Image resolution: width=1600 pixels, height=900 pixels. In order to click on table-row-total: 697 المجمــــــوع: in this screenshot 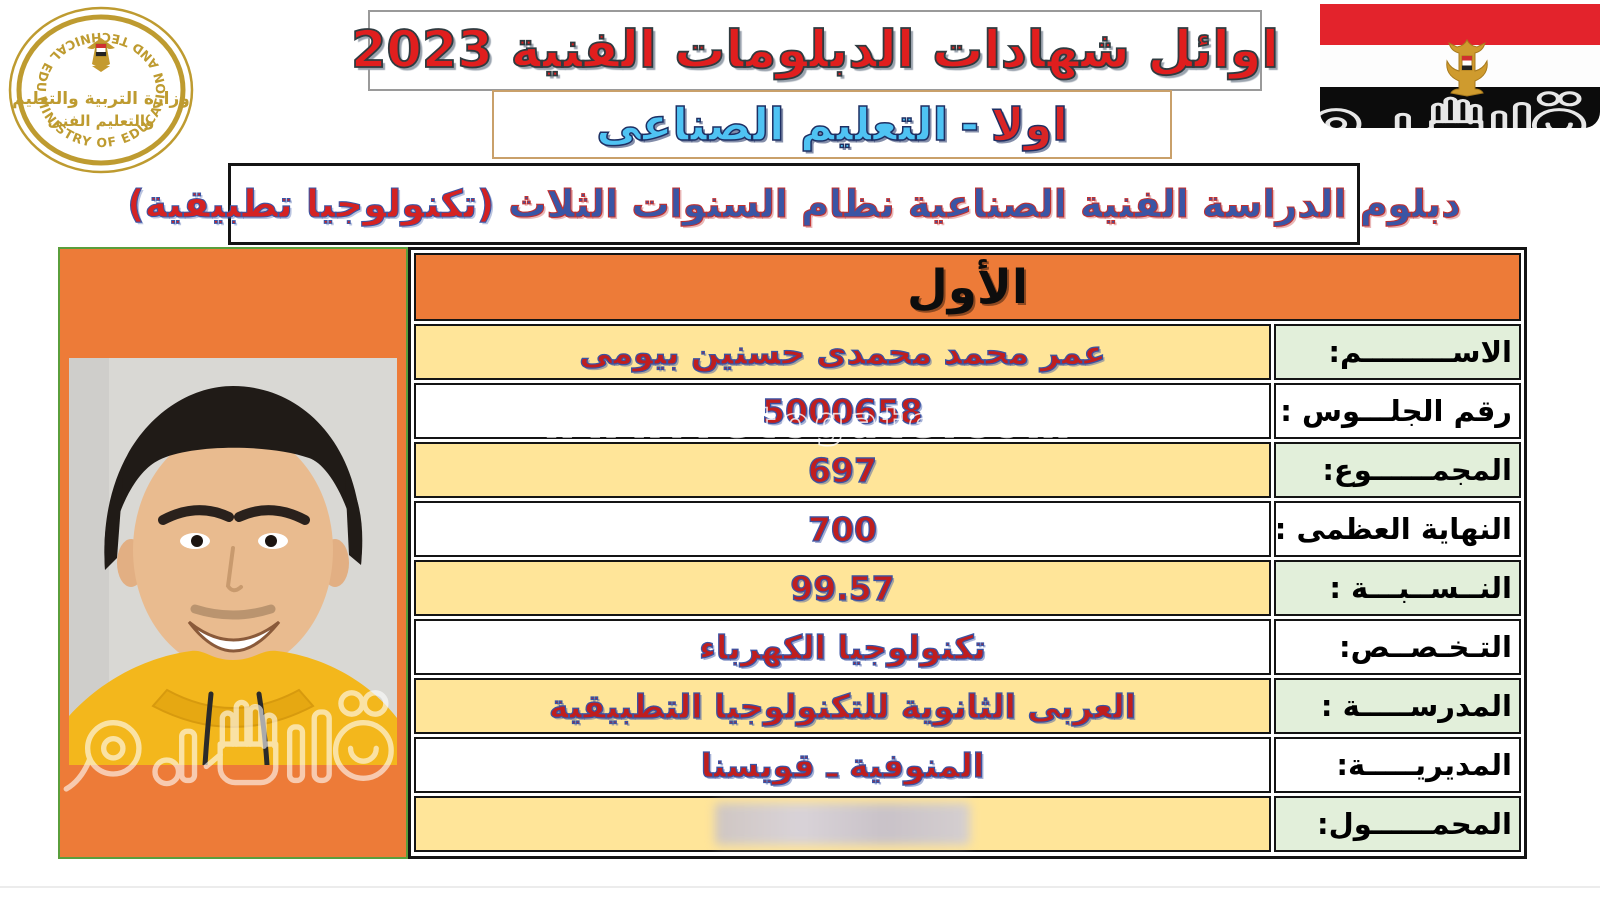, I will do `click(967, 470)`.